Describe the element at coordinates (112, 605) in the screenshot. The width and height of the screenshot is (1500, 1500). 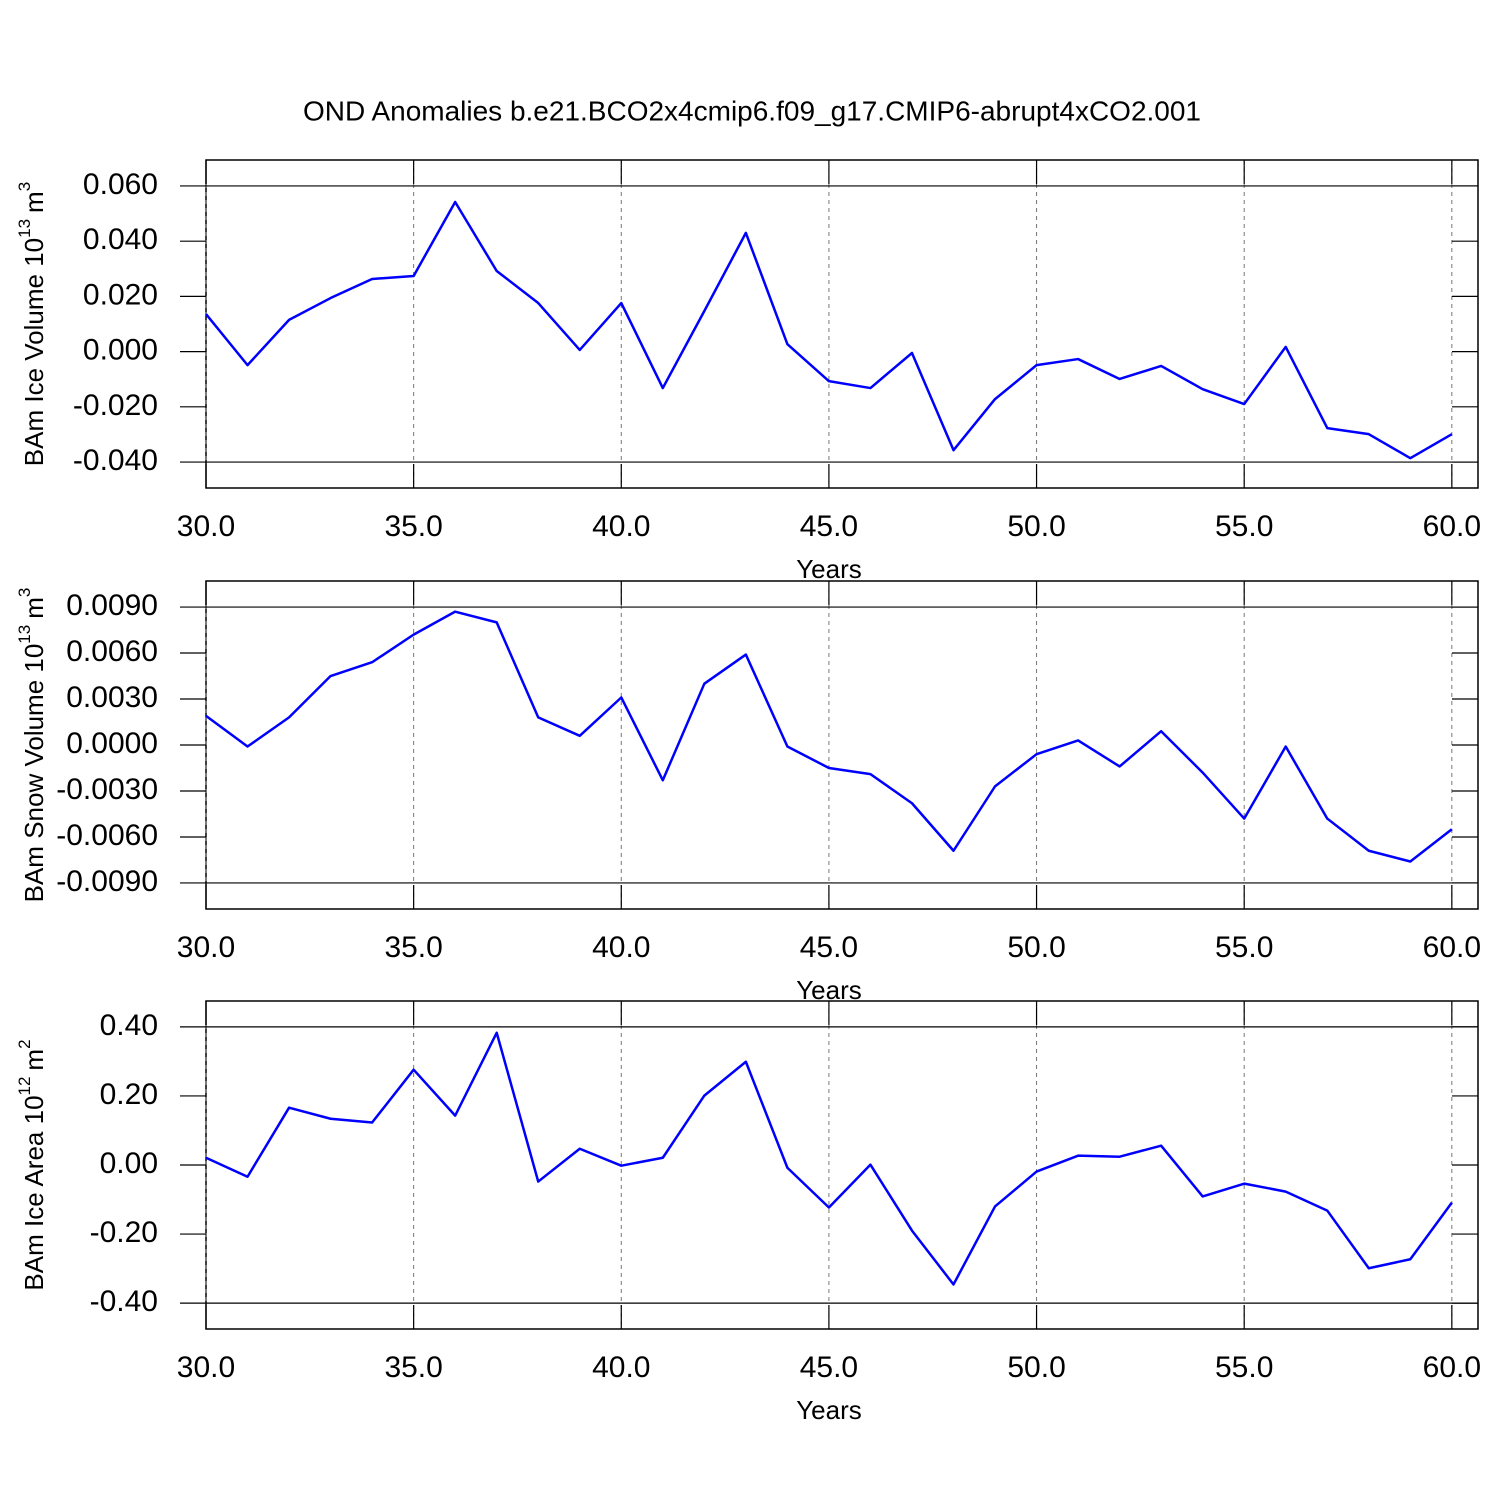
I see `y-tick-label: 0.0090` at that location.